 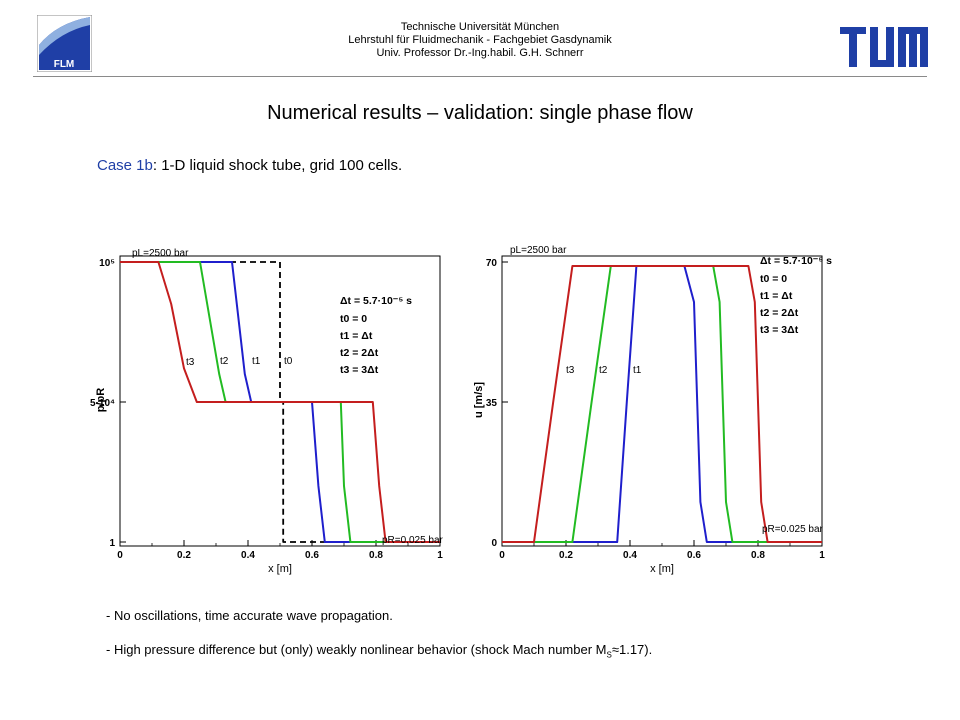 What do you see at coordinates (494, 543) in the screenshot?
I see `y-tick-label: 0` at bounding box center [494, 543].